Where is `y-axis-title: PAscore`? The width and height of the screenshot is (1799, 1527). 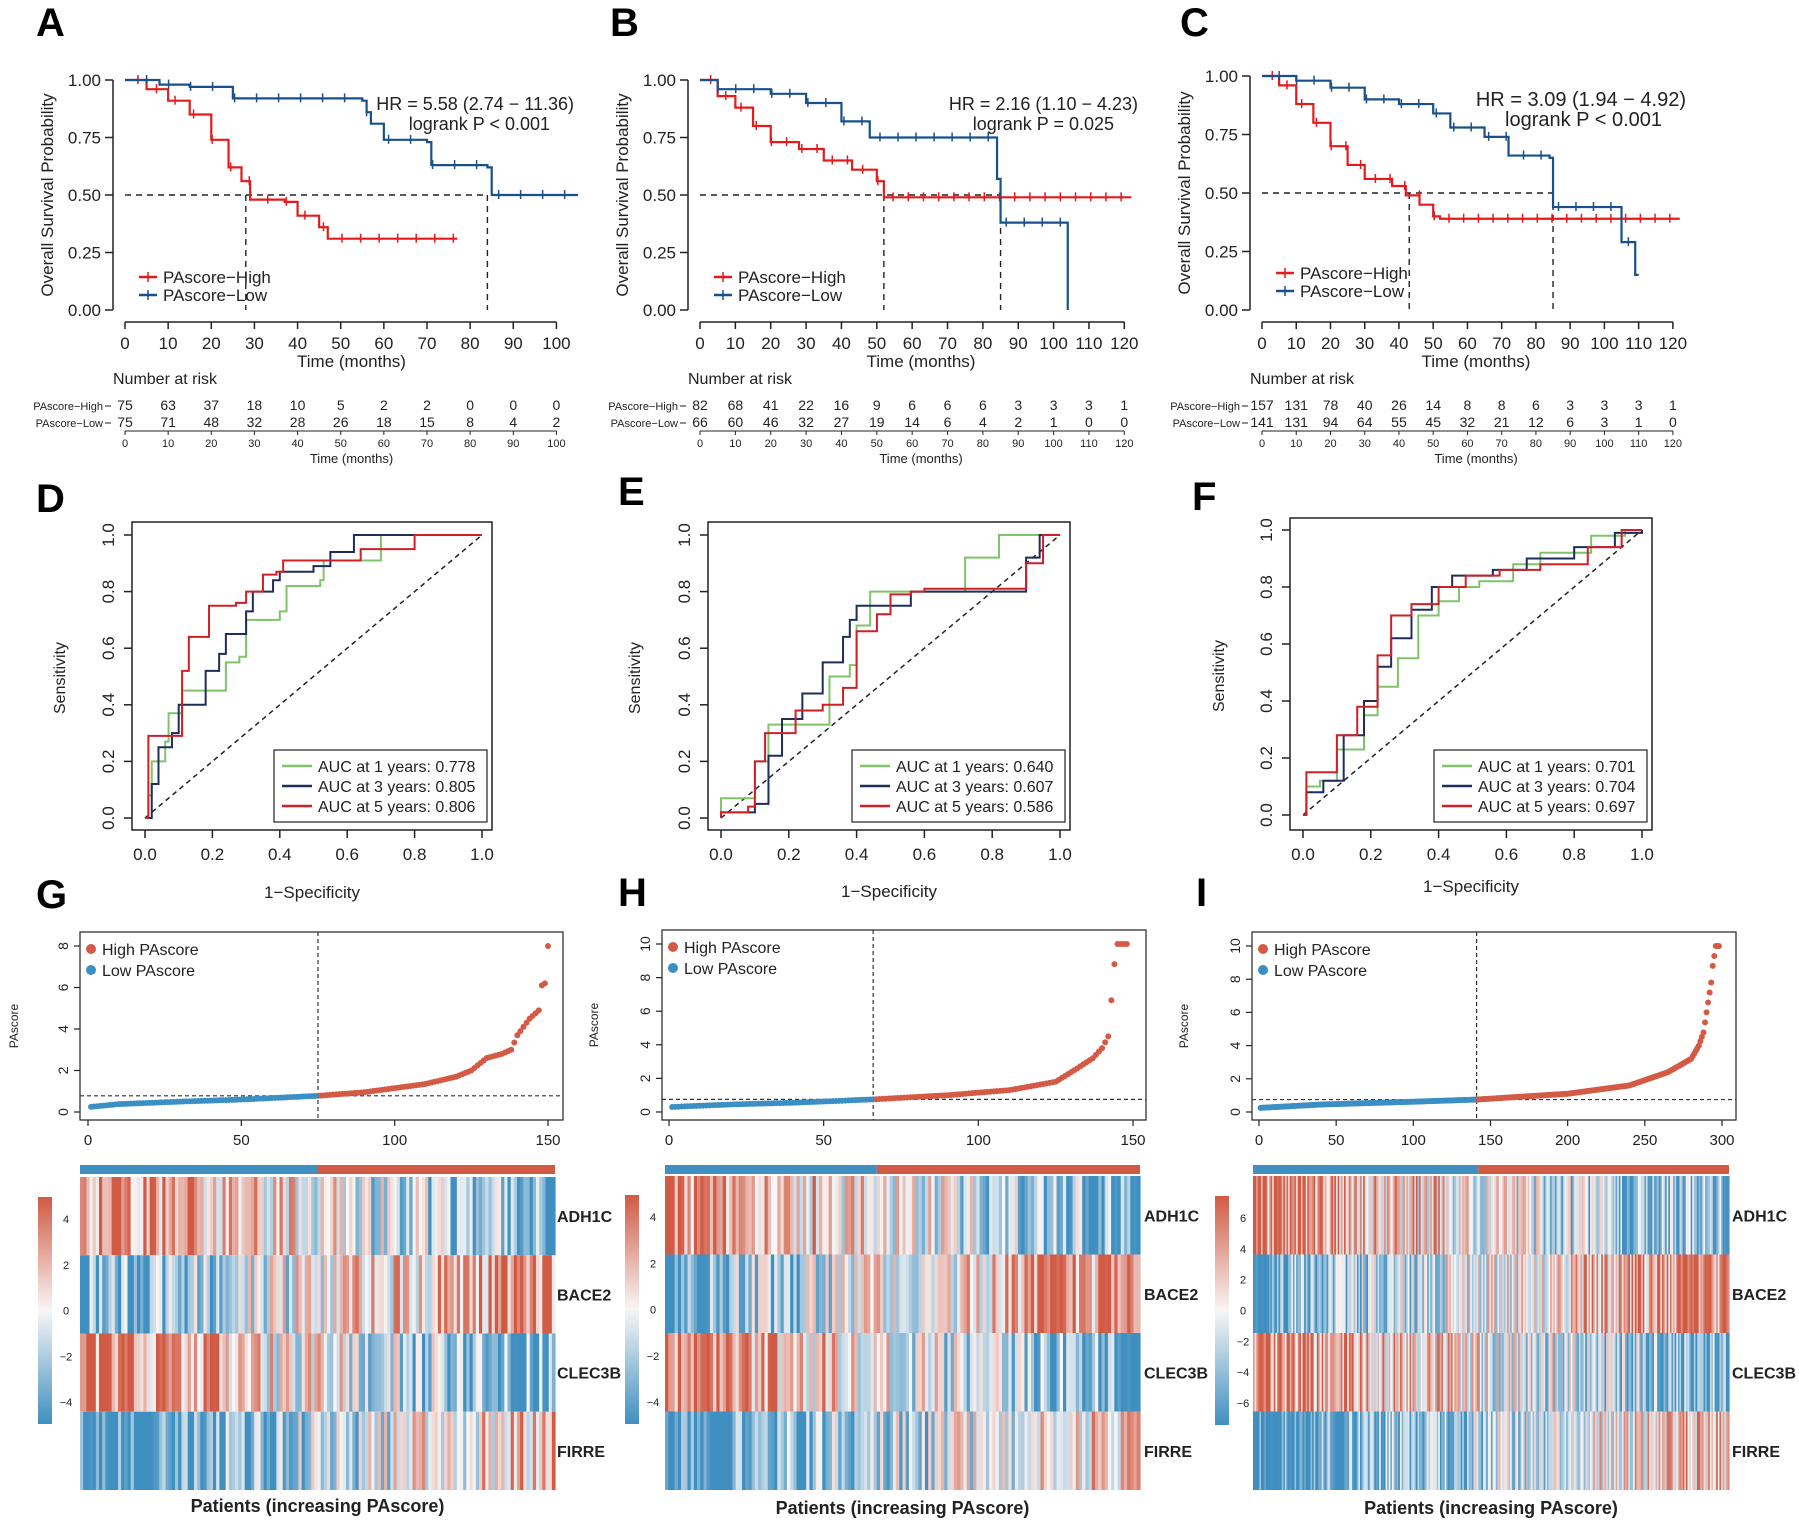
y-axis-title: PAscore is located at coordinates (14, 1025).